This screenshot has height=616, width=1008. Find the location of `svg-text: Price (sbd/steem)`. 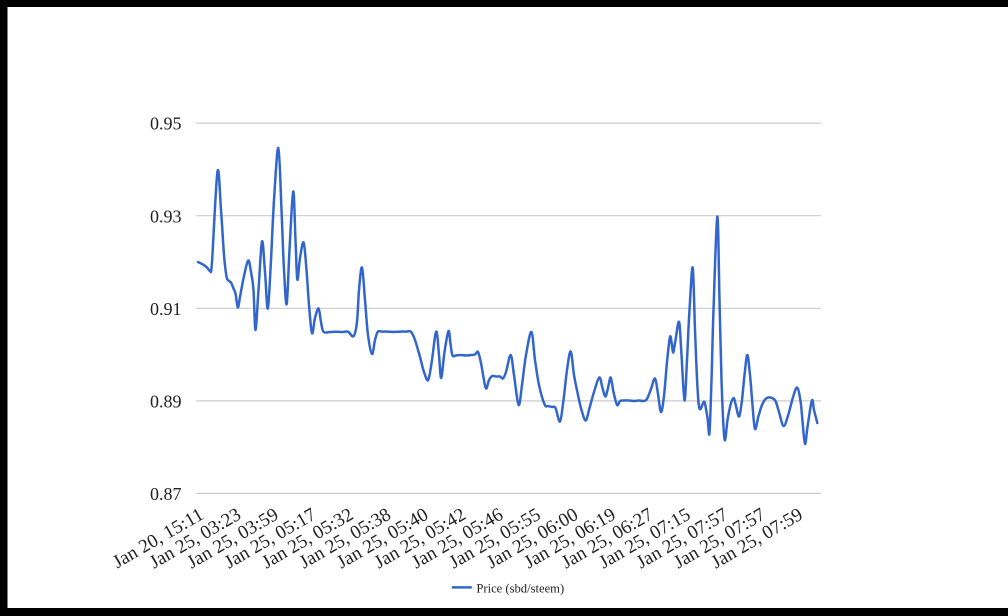

svg-text: Price (sbd/steem) is located at coordinates (520, 588).